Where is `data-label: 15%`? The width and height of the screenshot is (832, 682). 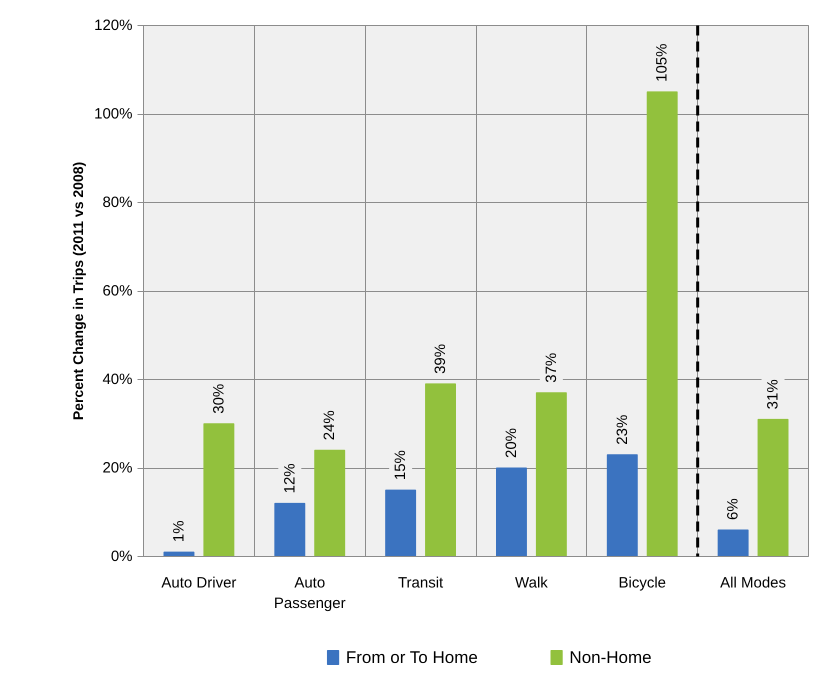
data-label: 15% is located at coordinates (401, 465).